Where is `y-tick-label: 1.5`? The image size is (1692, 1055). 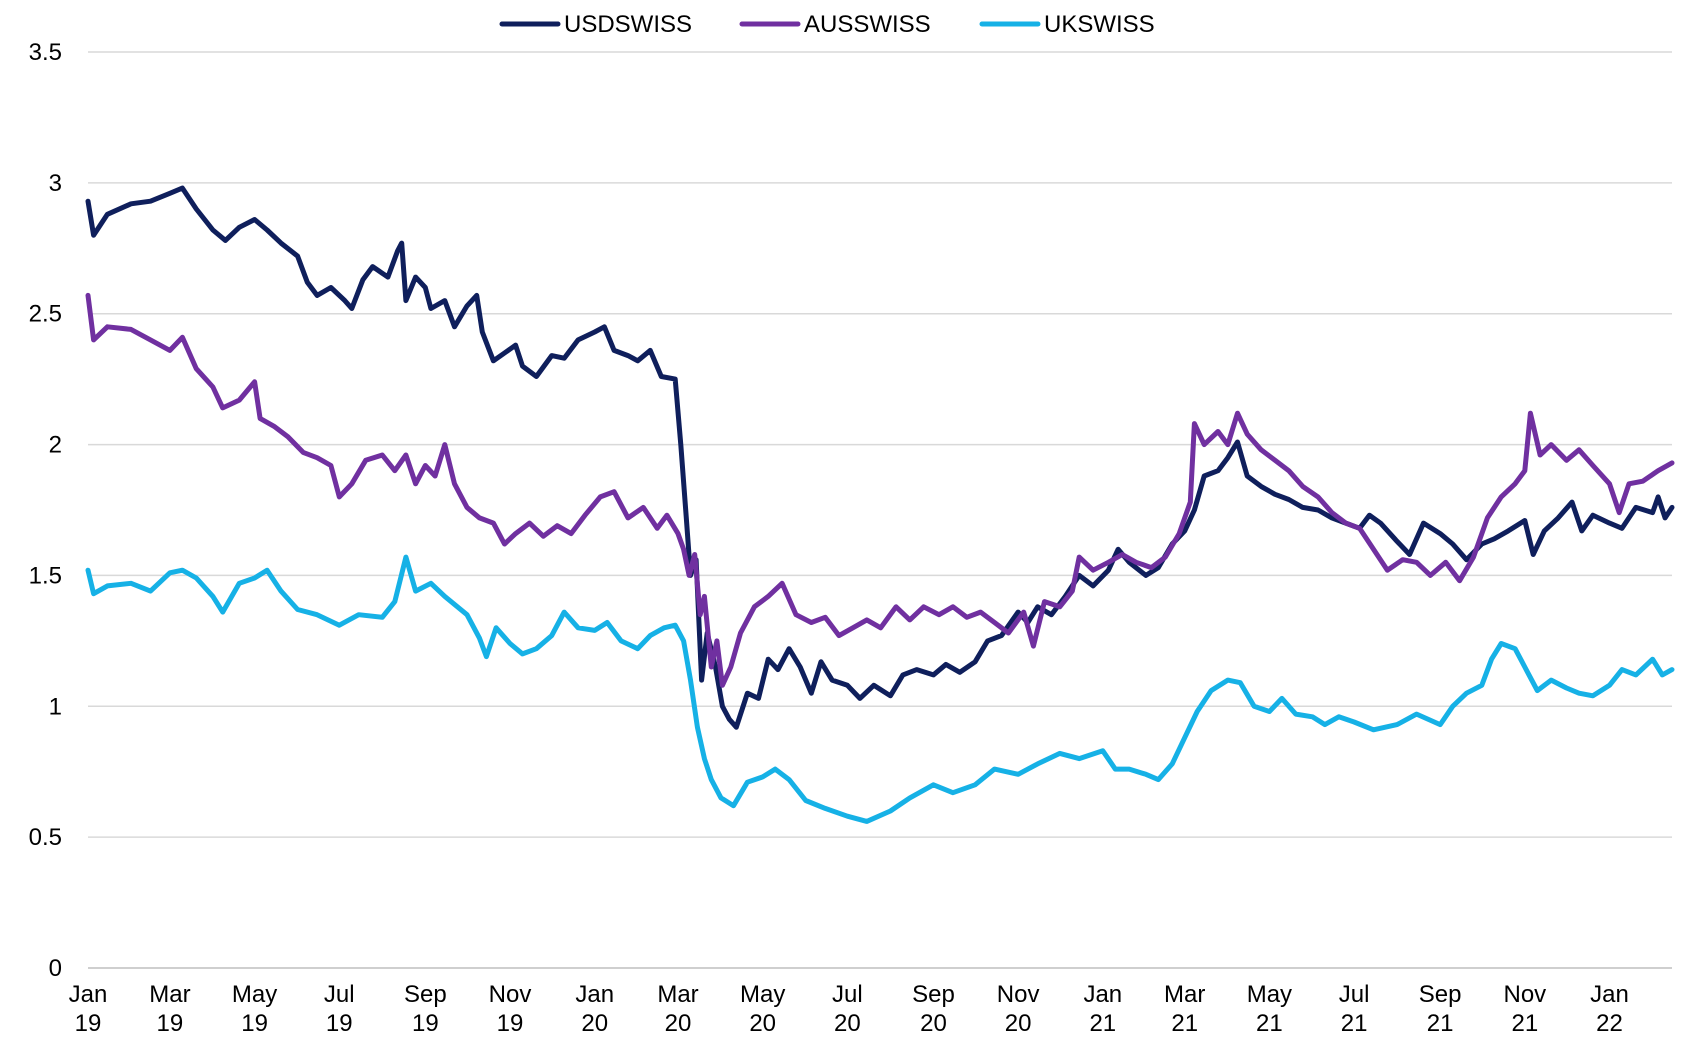
y-tick-label: 1.5 is located at coordinates (45, 575).